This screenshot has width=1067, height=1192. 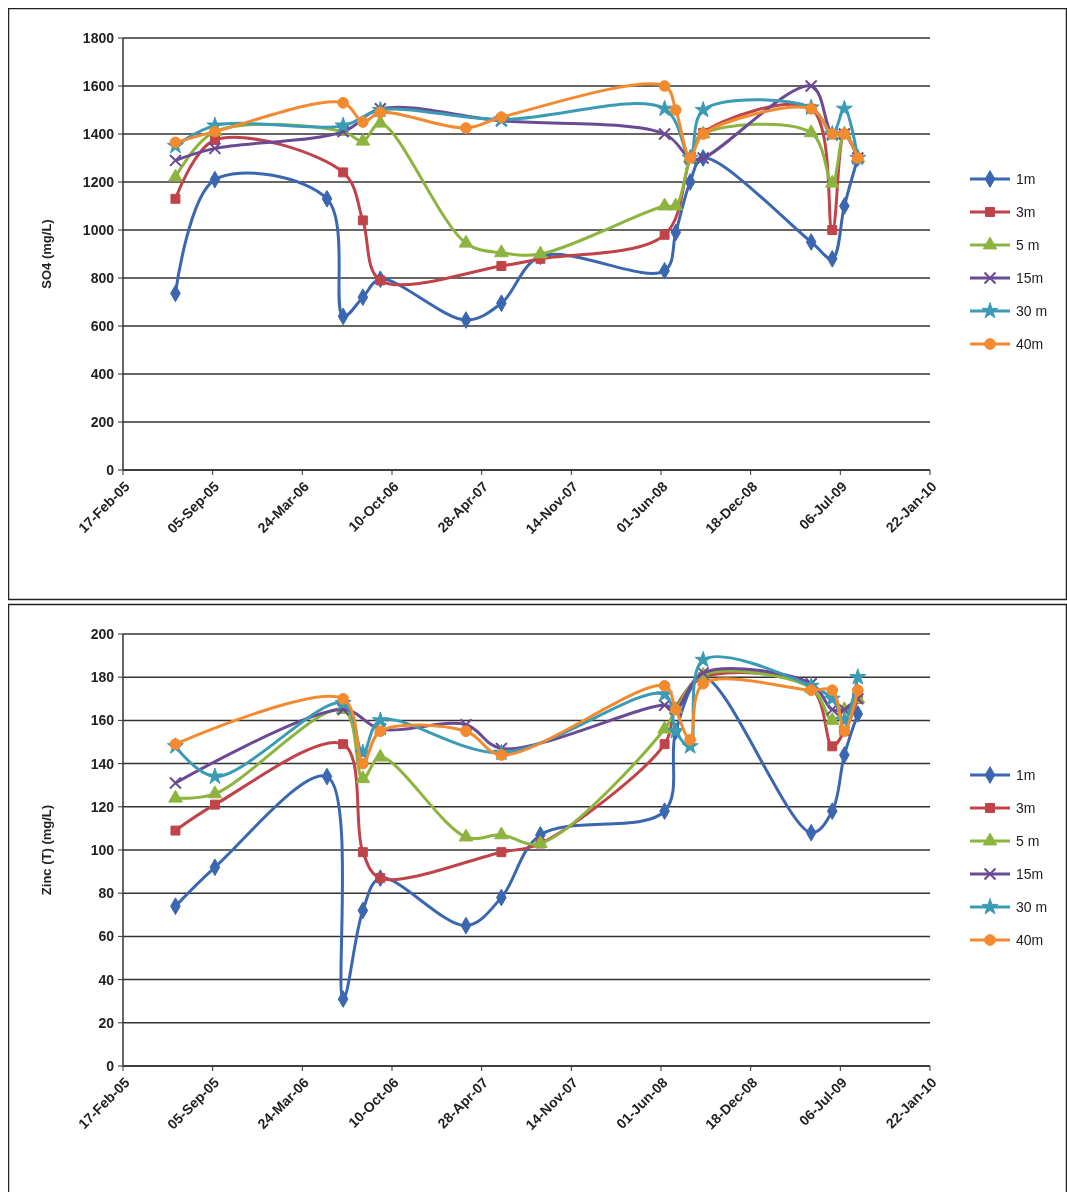 I want to click on y-axis-title: Zinc (T) (mg/L), so click(x=46, y=850).